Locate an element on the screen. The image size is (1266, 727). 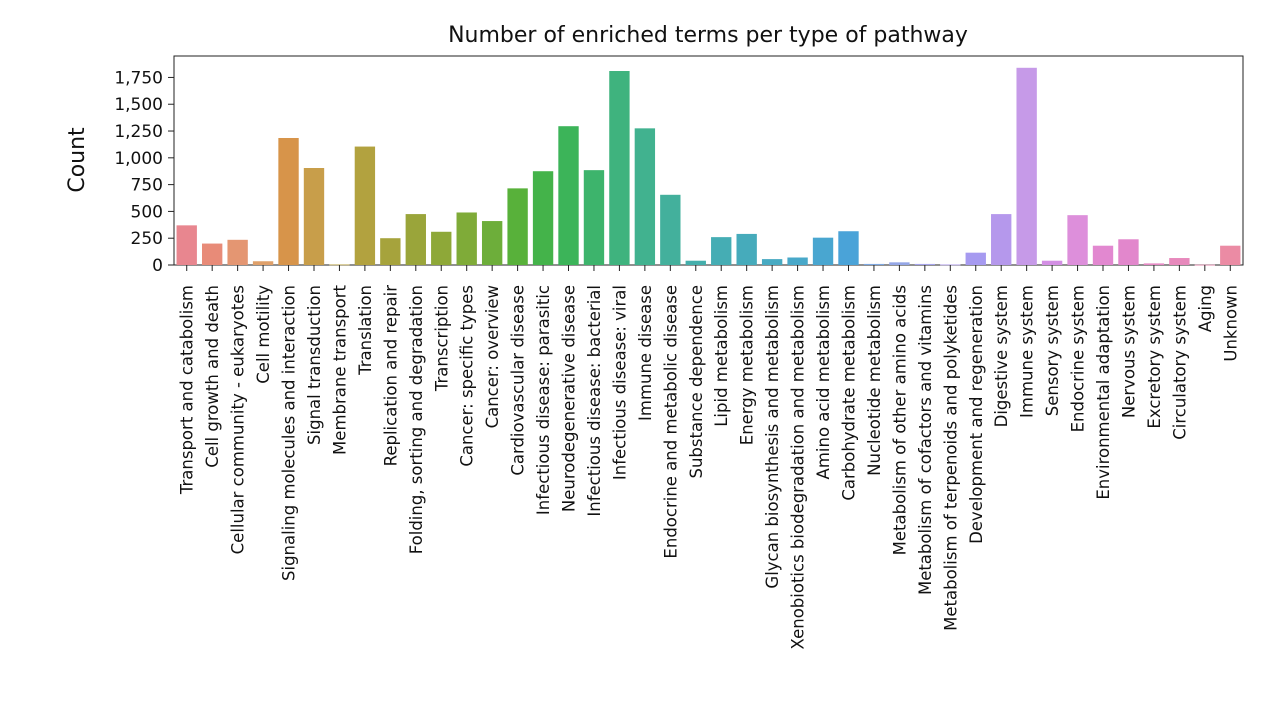
x-tick-label: Energy metabolism is located at coordinates (747, 365).